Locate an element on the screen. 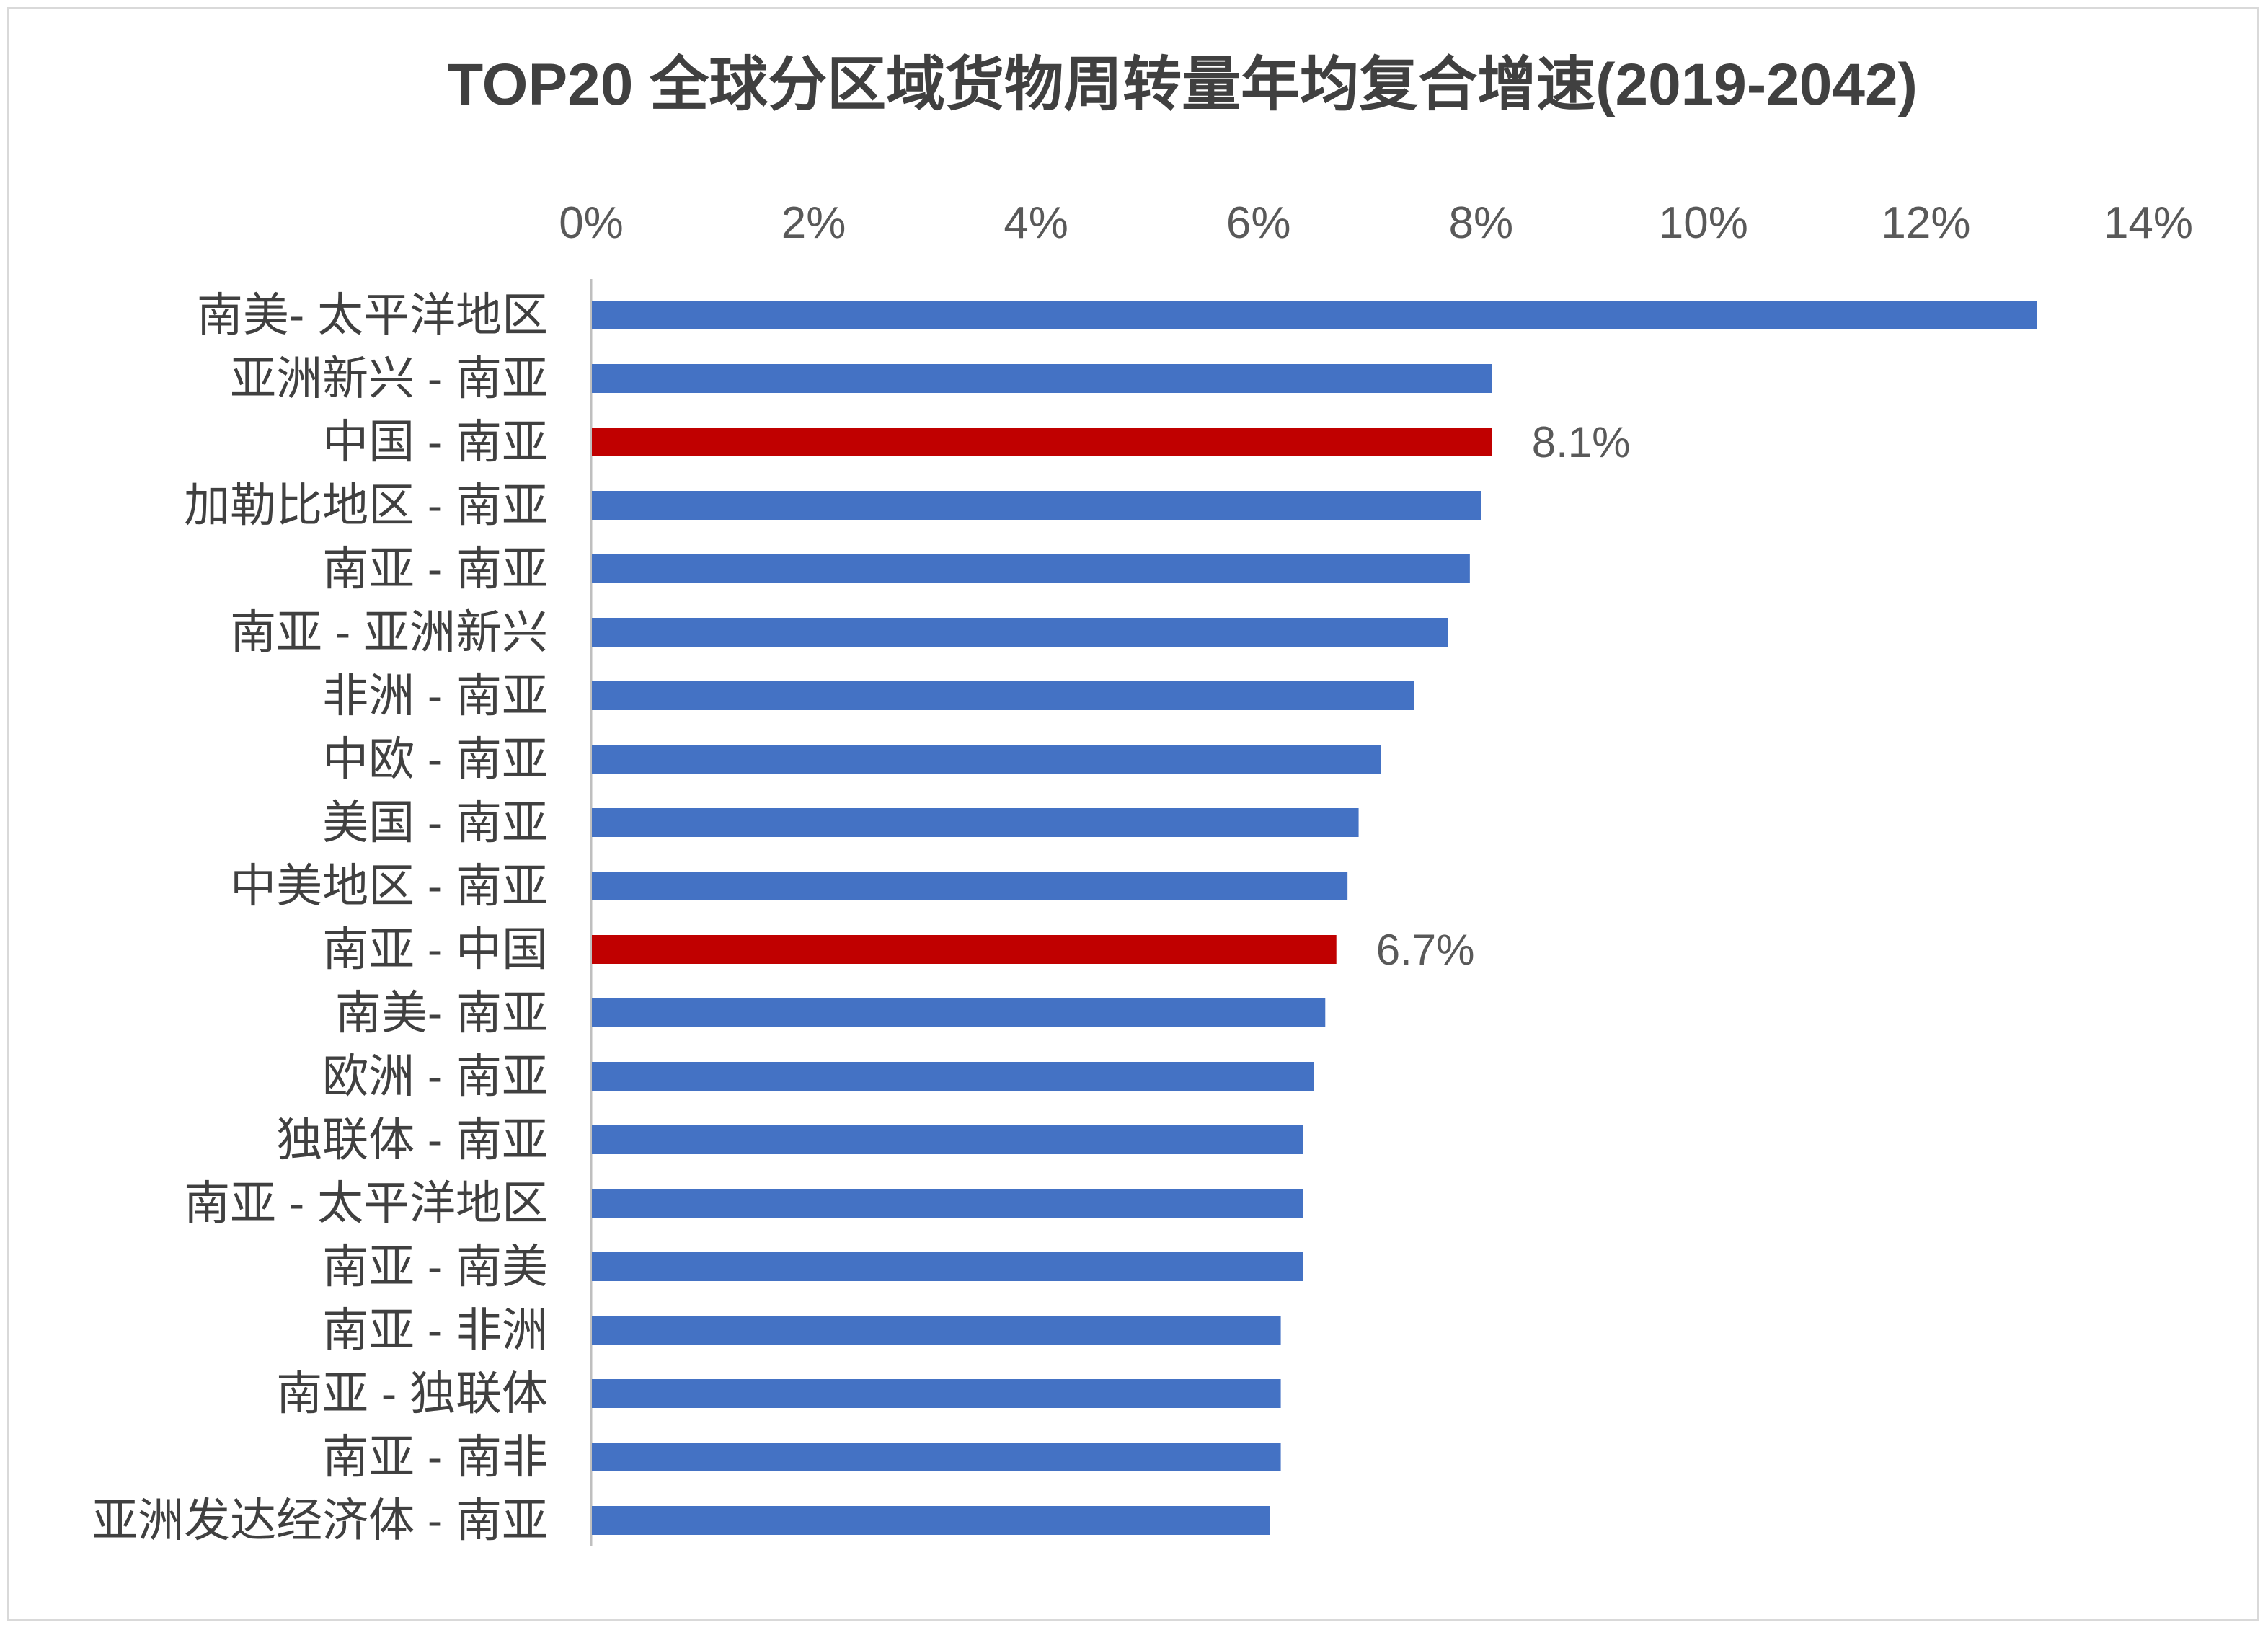  category-label: 独联体 - 南亚 is located at coordinates (412, 1140).